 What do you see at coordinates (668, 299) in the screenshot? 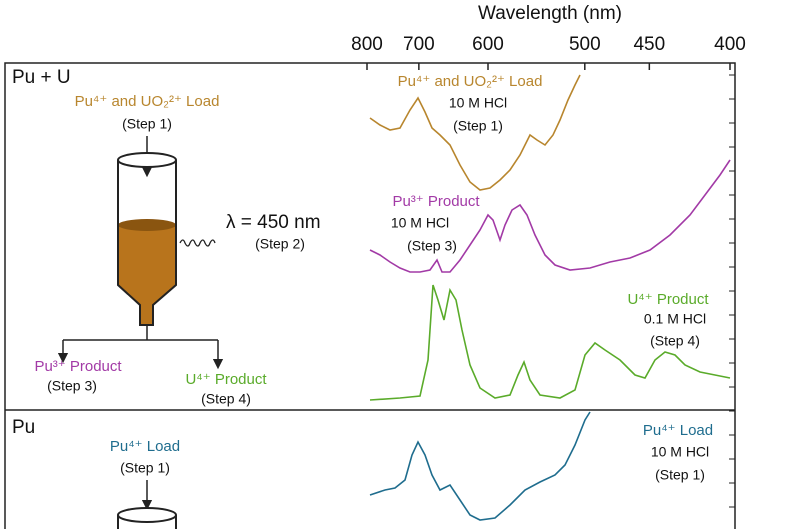
I see `spectrum-label: U⁴⁺ Product` at bounding box center [668, 299].